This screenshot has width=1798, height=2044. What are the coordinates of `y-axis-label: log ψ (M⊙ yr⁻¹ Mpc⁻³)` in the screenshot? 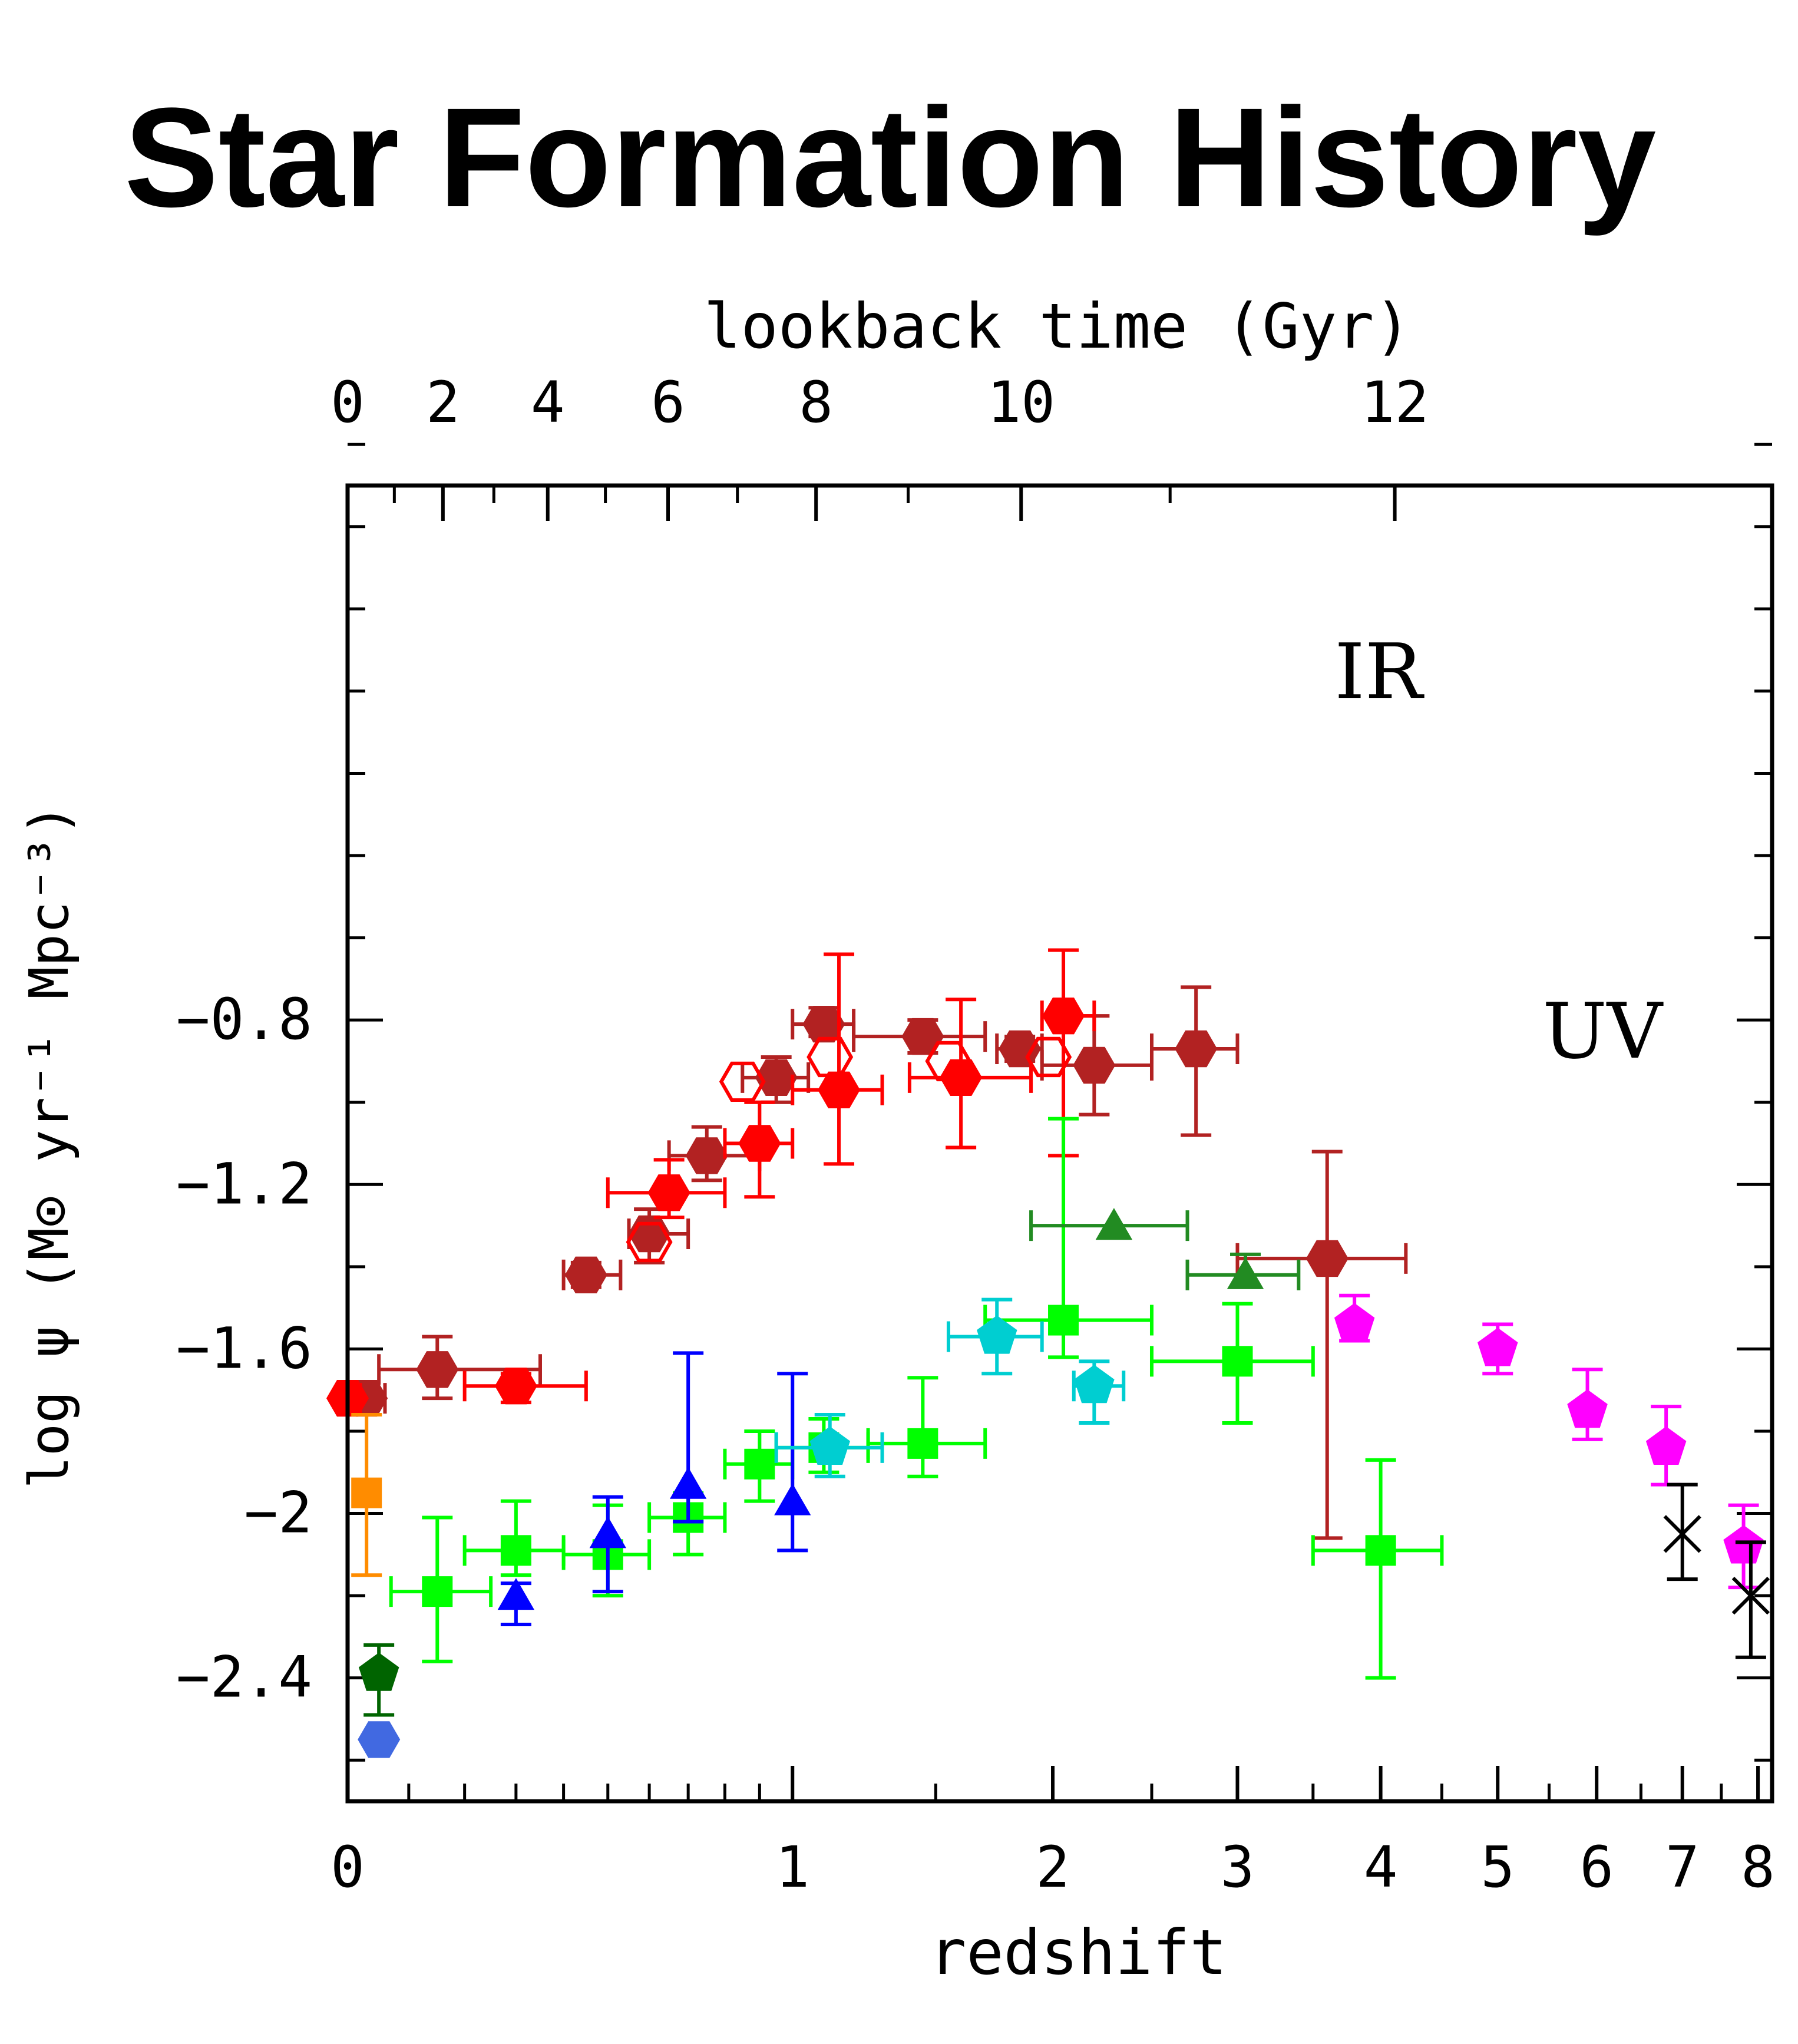 It's located at (49, 1145).